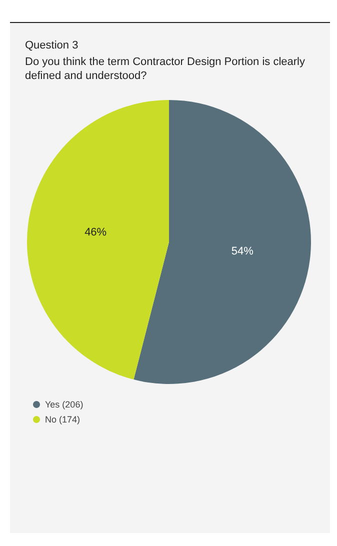  What do you see at coordinates (242, 251) in the screenshot?
I see `data-label: 54%` at bounding box center [242, 251].